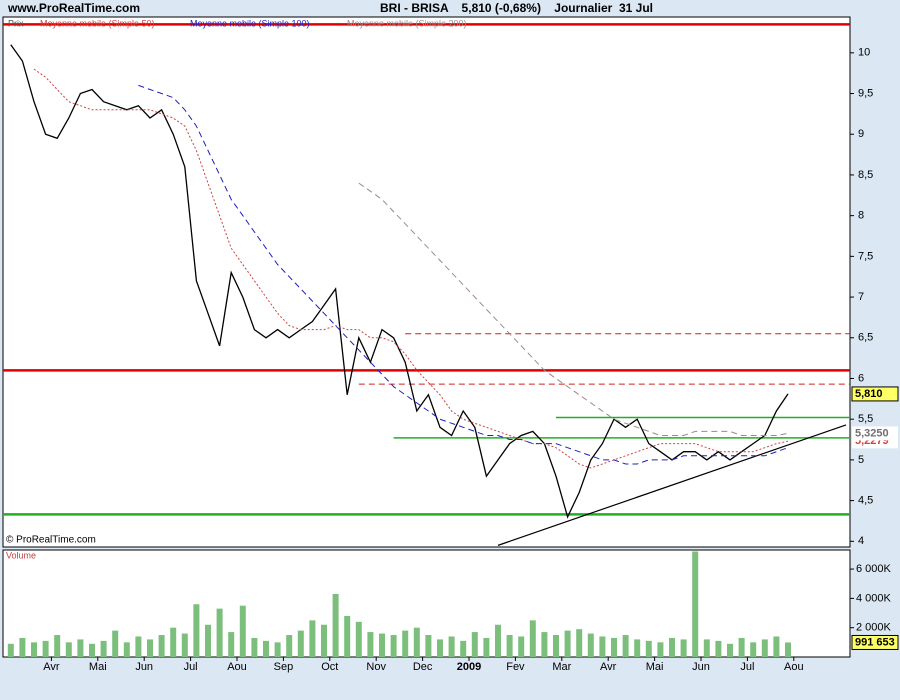 This screenshot has height=700, width=900. I want to click on x-tick-label: 2009, so click(469, 667).